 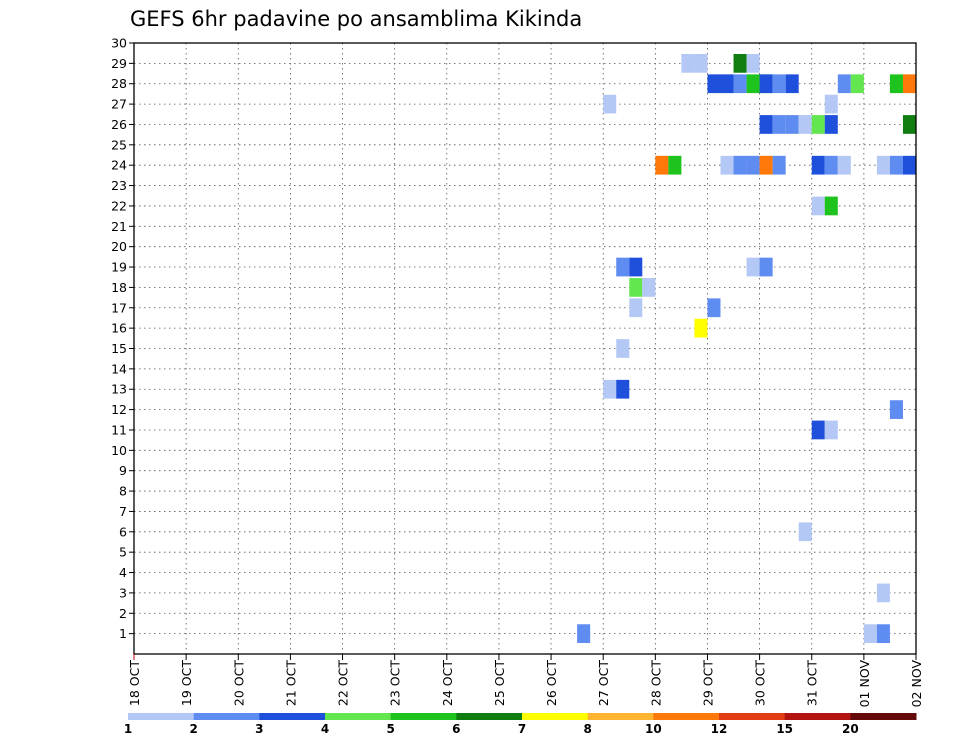 I want to click on x-tick-label: 31 OCT, so click(x=812, y=683).